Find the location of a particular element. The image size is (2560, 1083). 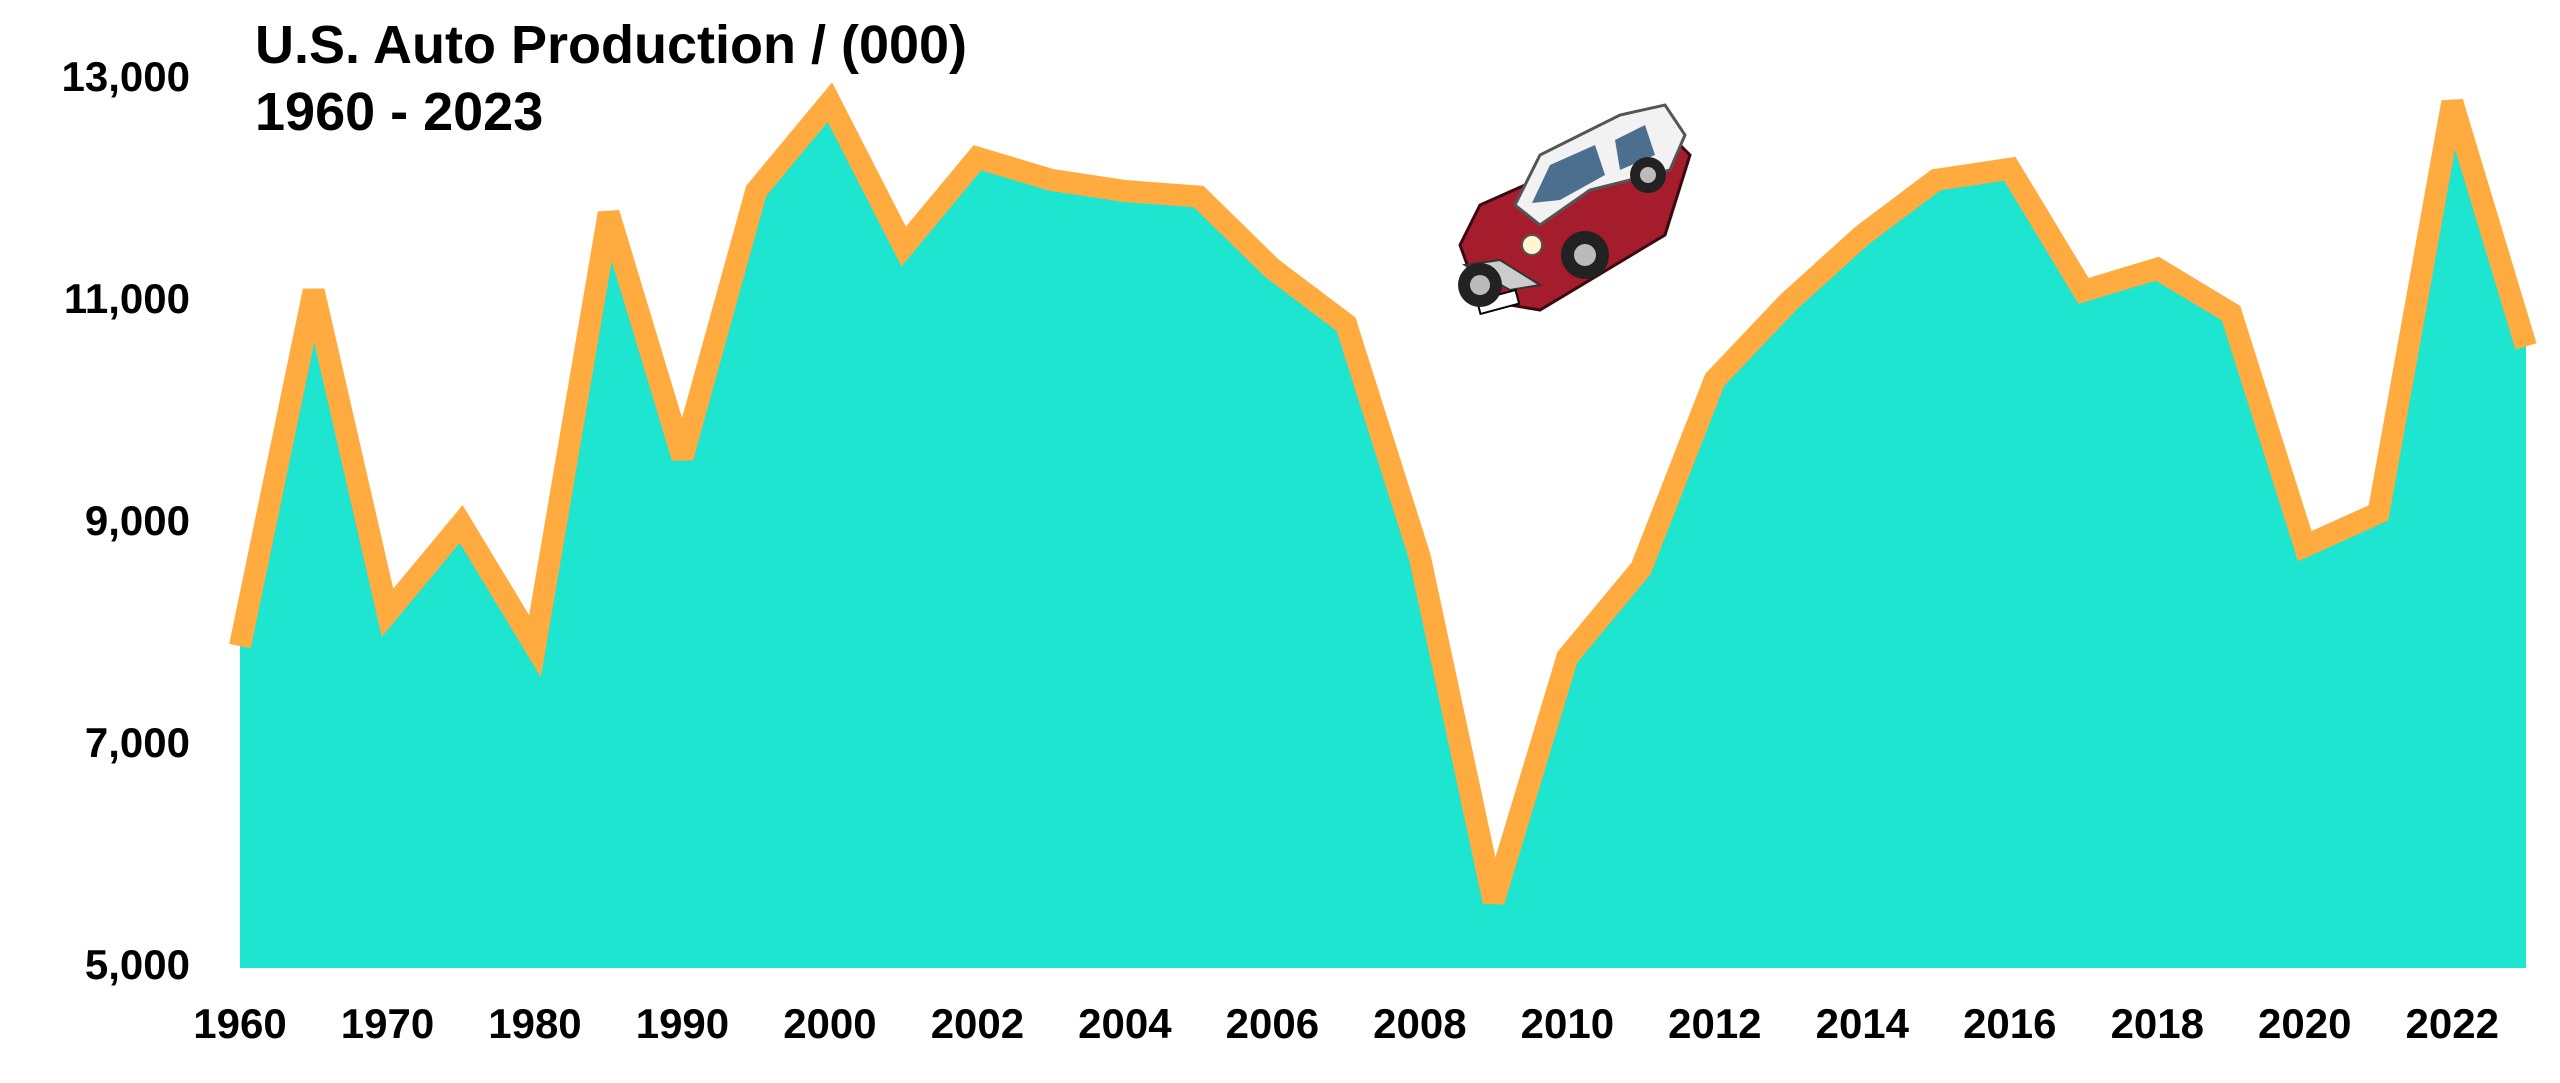

y-tick-label: 9,000 is located at coordinates (137, 520).